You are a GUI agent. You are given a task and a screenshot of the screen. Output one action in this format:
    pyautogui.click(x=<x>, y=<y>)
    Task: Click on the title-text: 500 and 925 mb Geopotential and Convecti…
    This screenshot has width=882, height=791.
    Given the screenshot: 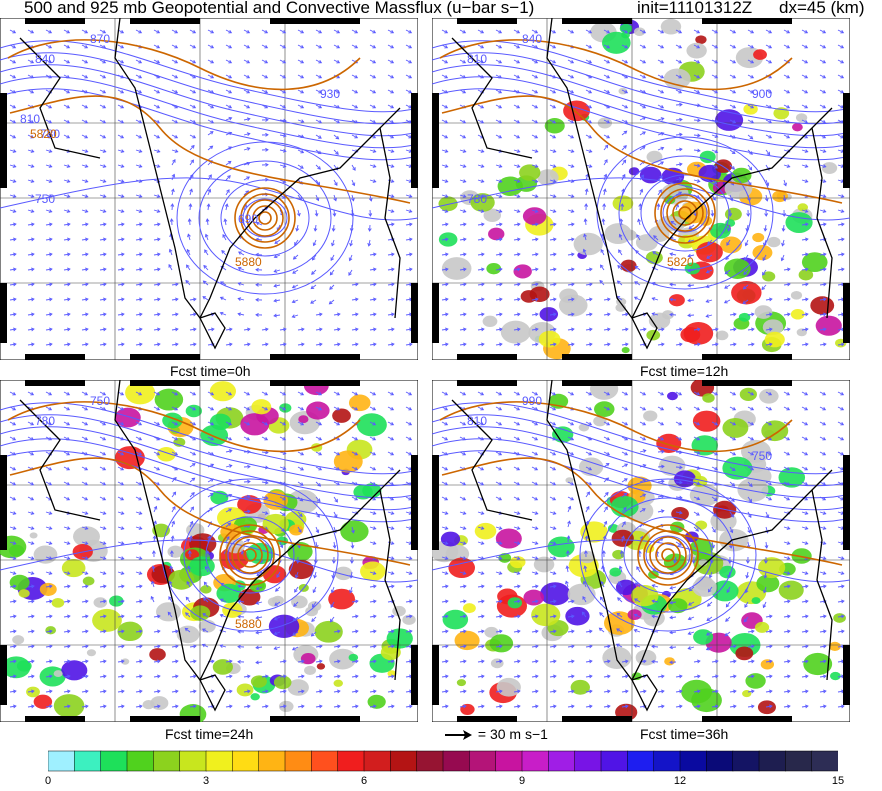 What is the action you would take?
    pyautogui.click(x=279, y=8)
    